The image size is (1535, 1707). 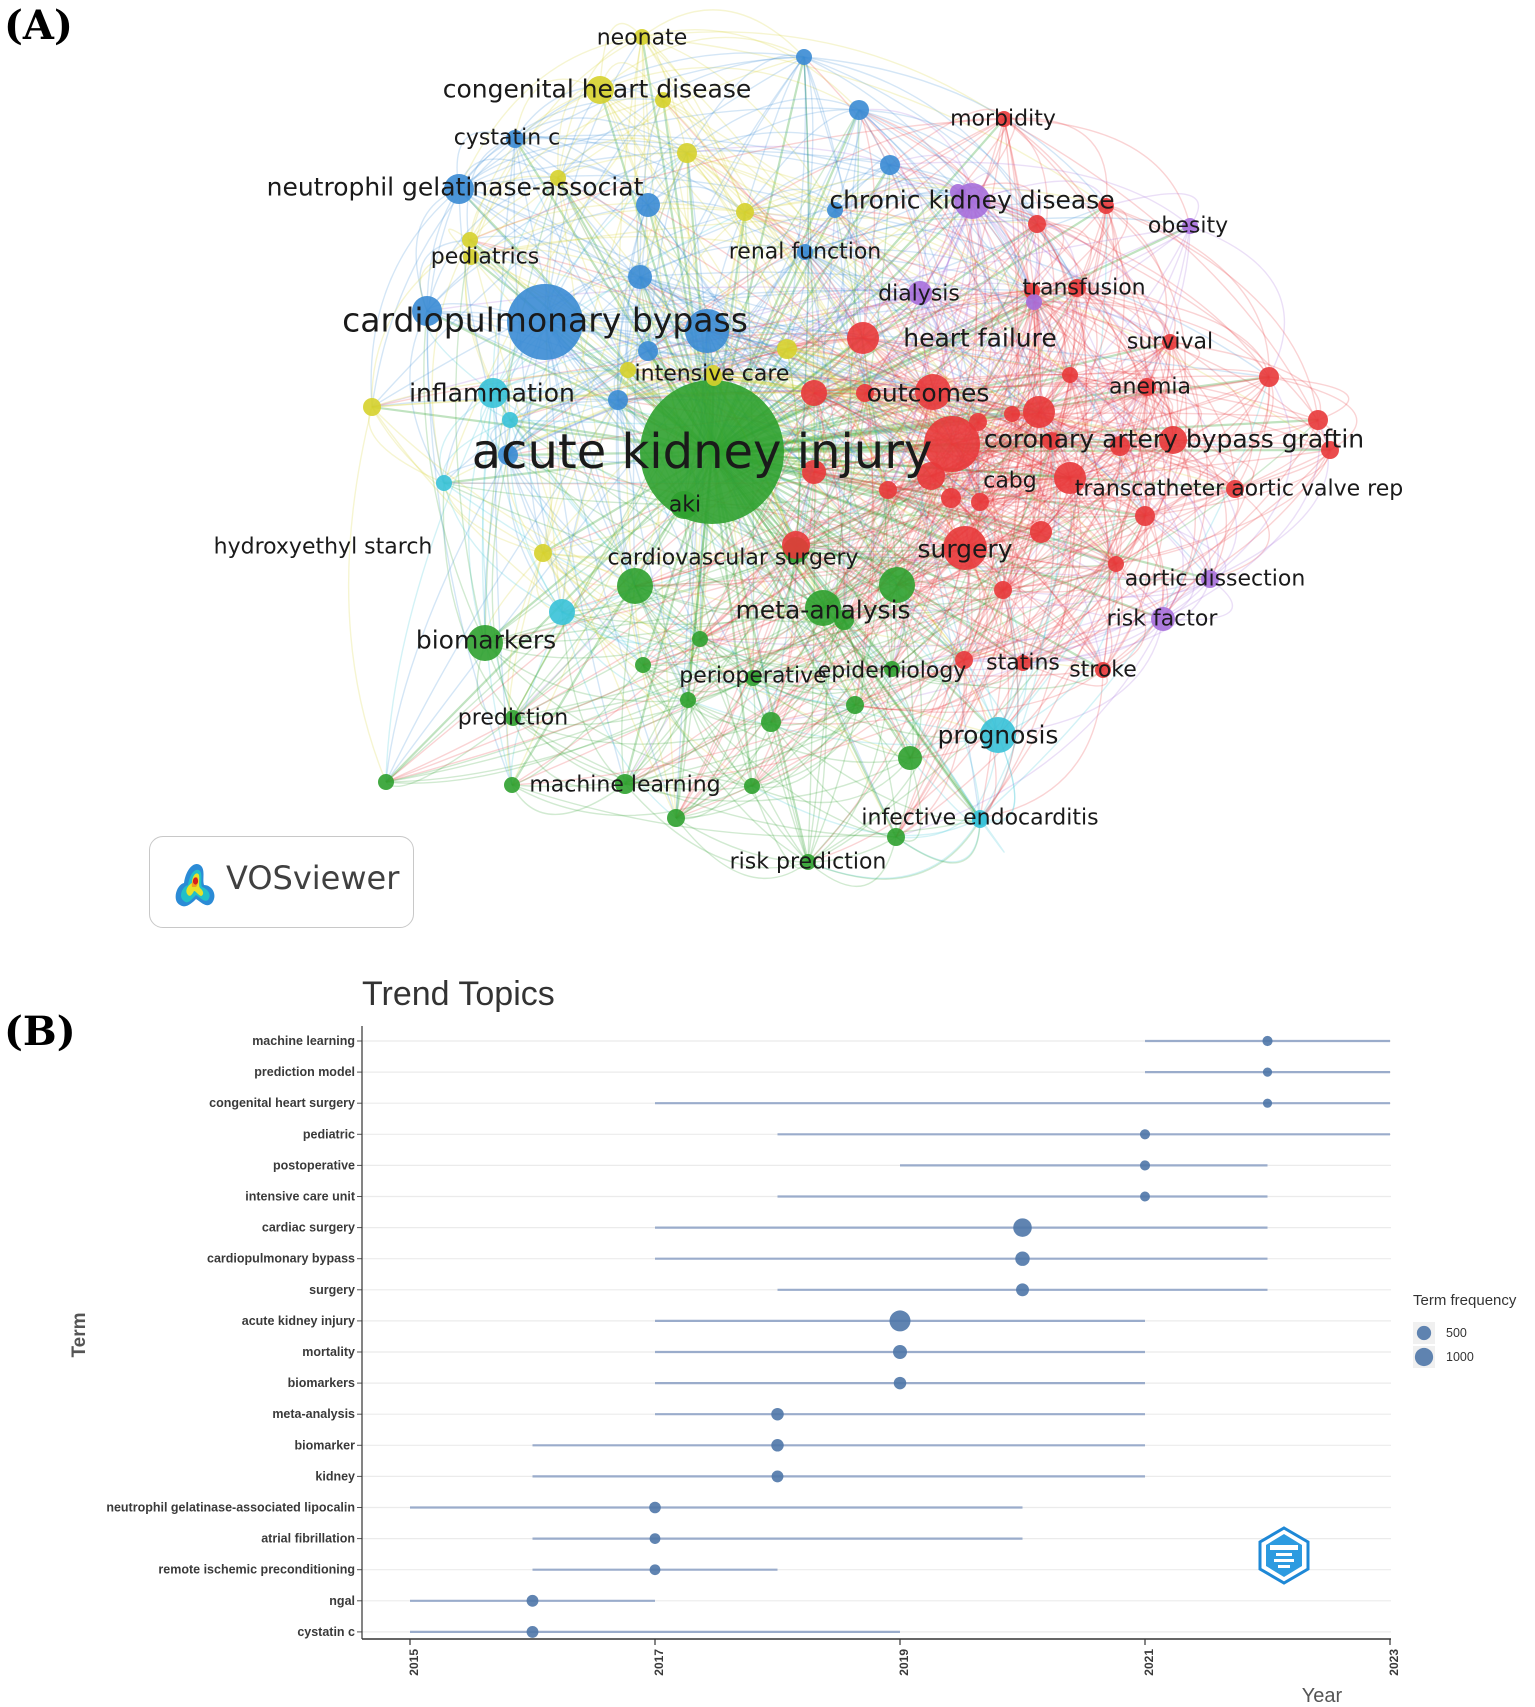 What do you see at coordinates (904, 1662) in the screenshot?
I see `x-tick-label: 2019` at bounding box center [904, 1662].